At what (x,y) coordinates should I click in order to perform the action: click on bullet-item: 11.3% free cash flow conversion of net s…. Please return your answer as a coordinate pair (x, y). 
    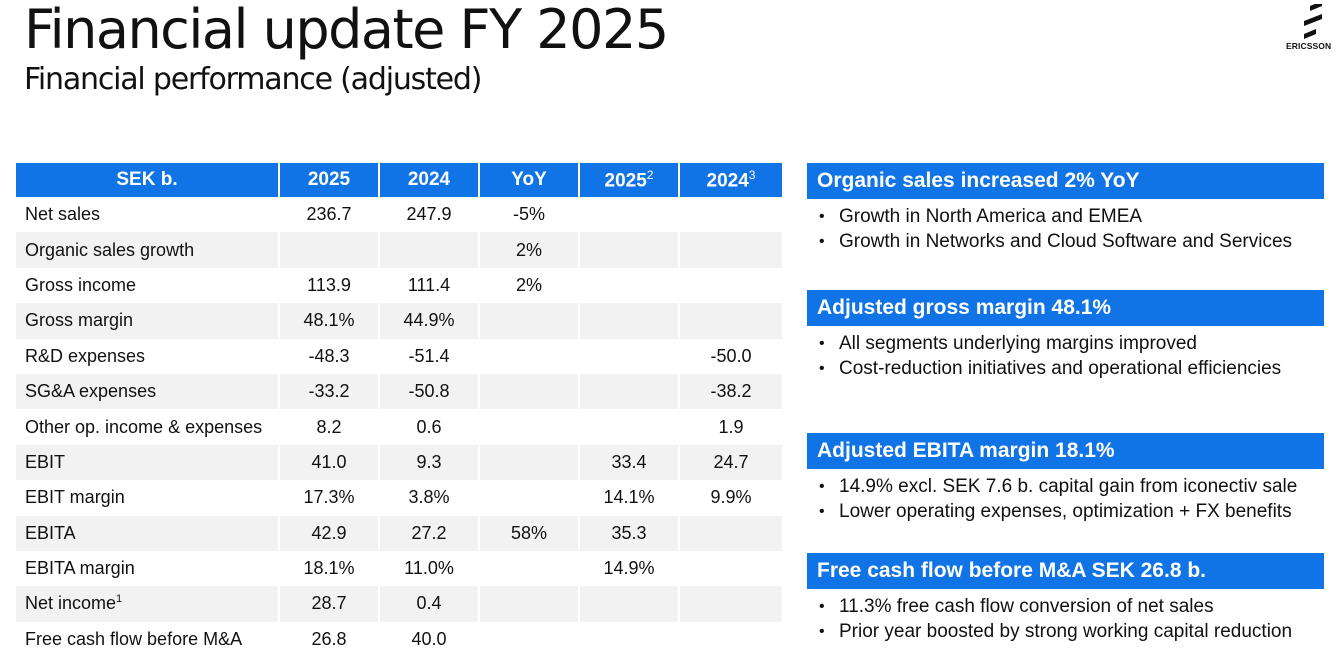
    Looking at the image, I should click on (1071, 607).